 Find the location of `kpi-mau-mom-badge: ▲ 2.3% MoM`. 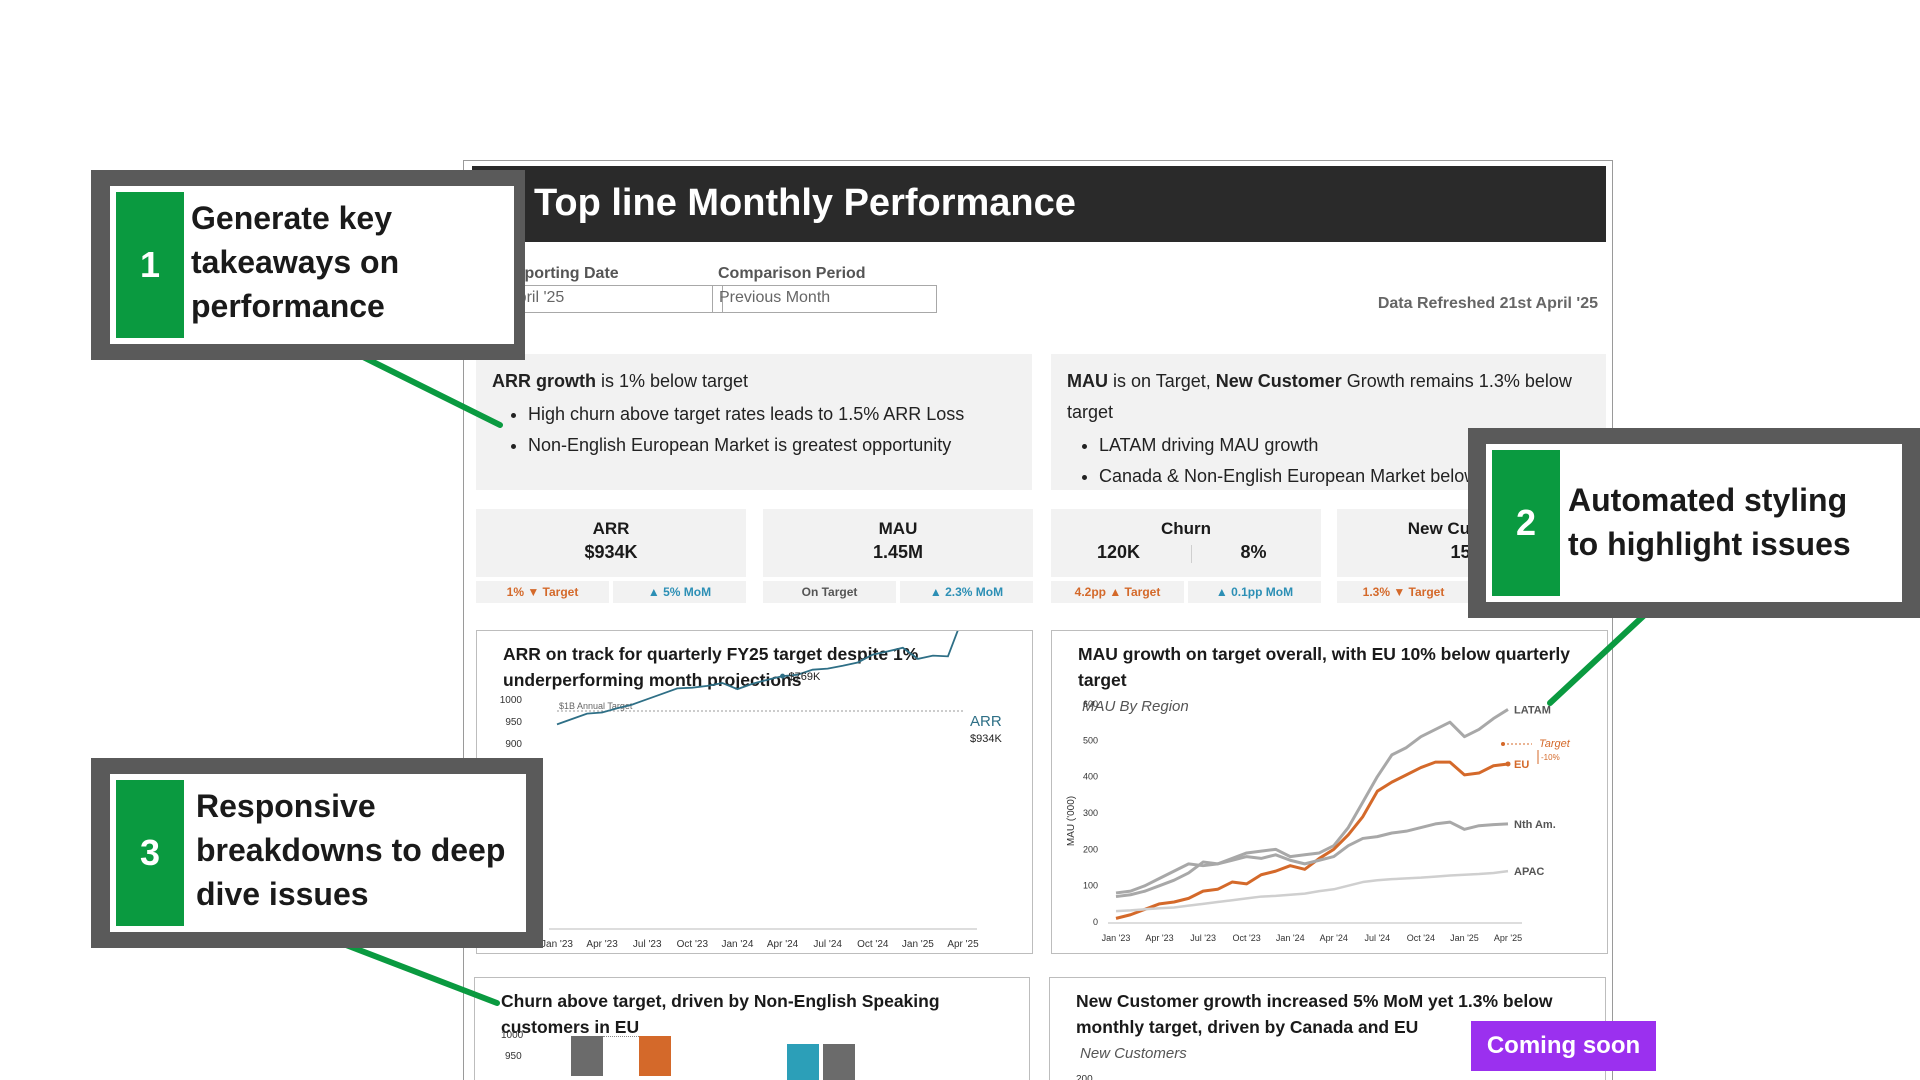

kpi-mau-mom-badge: ▲ 2.3% MoM is located at coordinates (966, 592).